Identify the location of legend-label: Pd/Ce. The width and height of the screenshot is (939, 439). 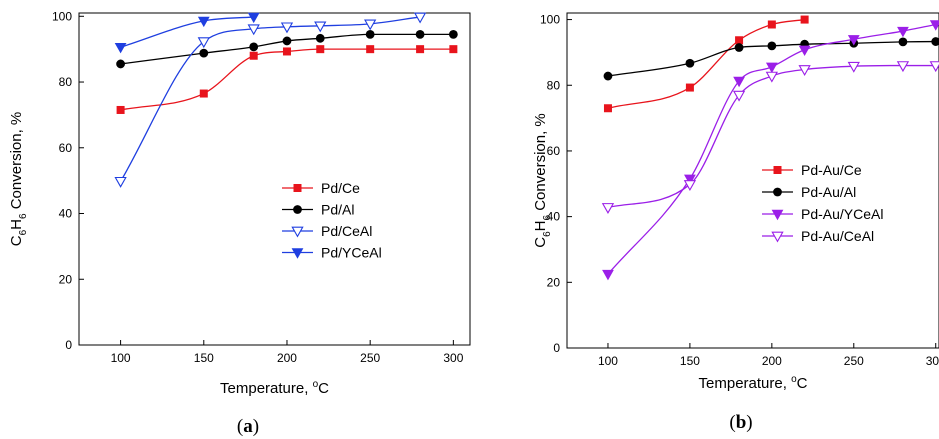
(340, 188).